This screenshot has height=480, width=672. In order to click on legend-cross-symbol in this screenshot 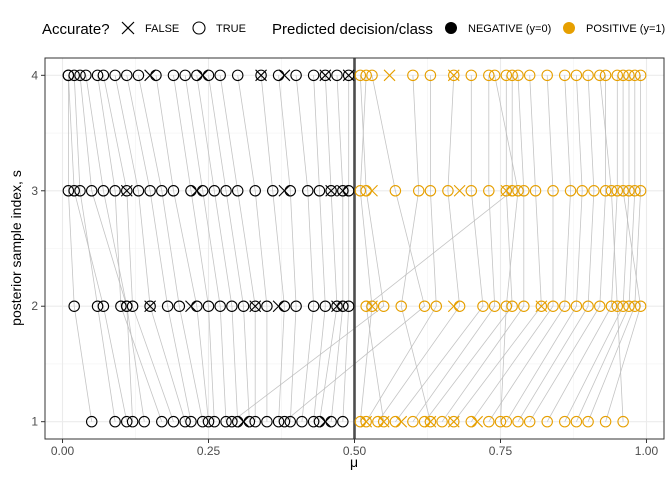, I will do `click(128, 28)`.